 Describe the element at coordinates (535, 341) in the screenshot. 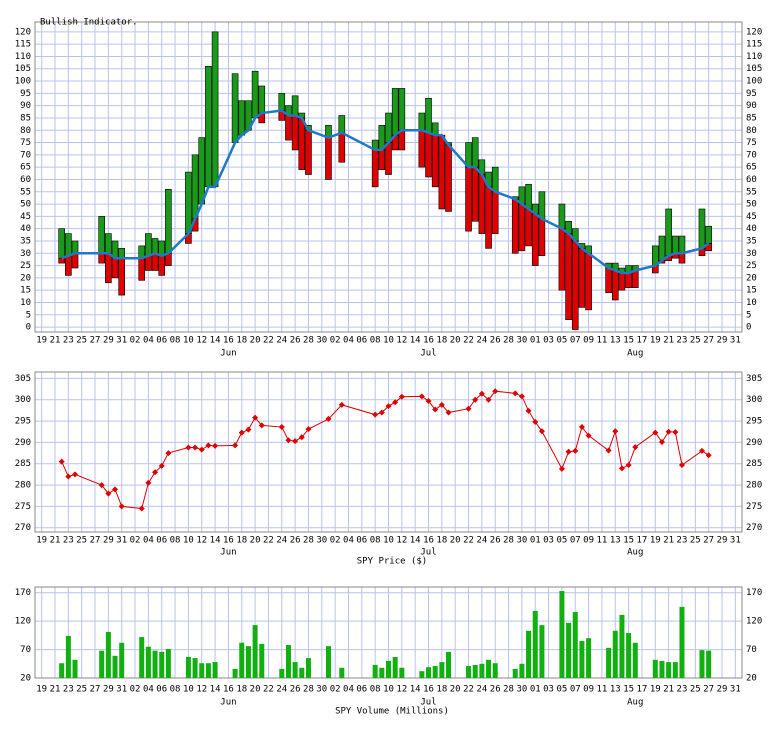

I see `x-tick-label: 01` at that location.